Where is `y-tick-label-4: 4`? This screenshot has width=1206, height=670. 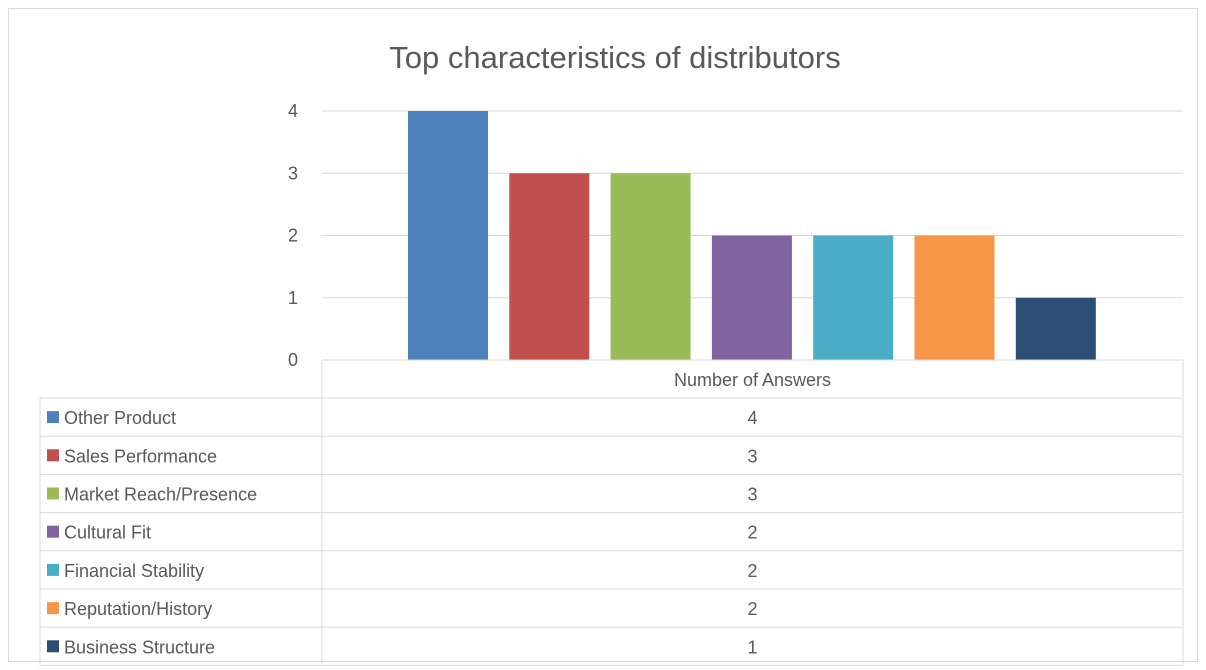
y-tick-label-4: 4 is located at coordinates (293, 111).